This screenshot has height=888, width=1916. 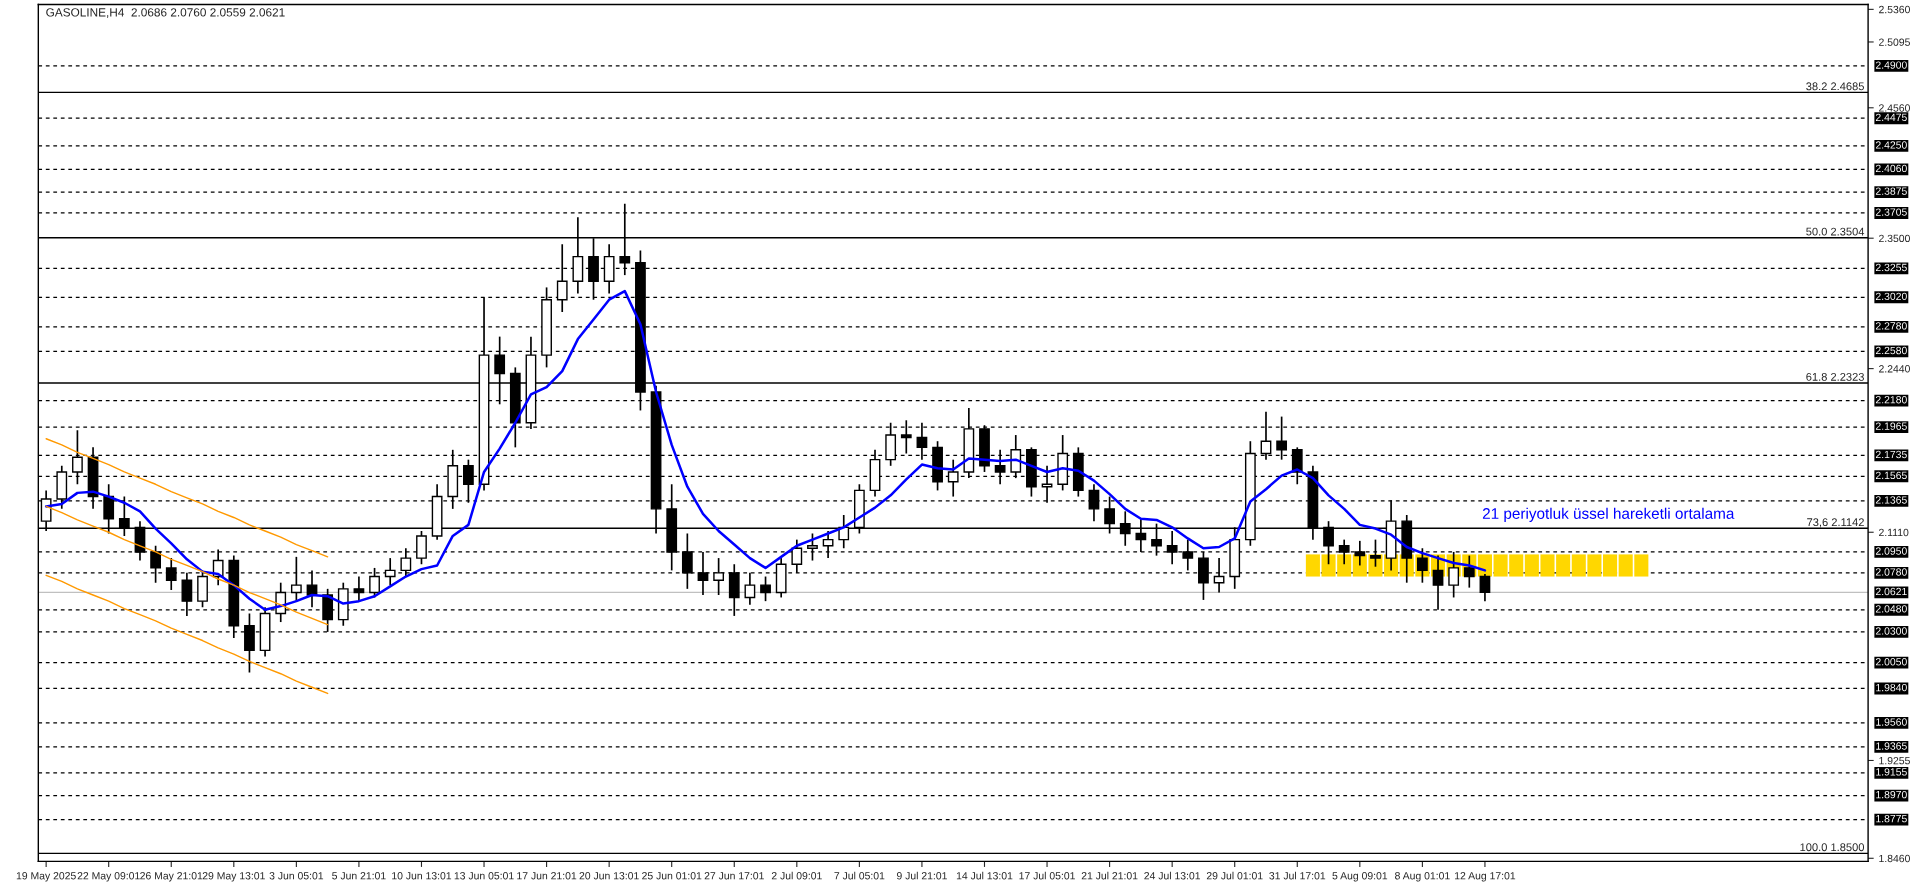 I want to click on ref-line-label: 2.2580, so click(x=1891, y=350).